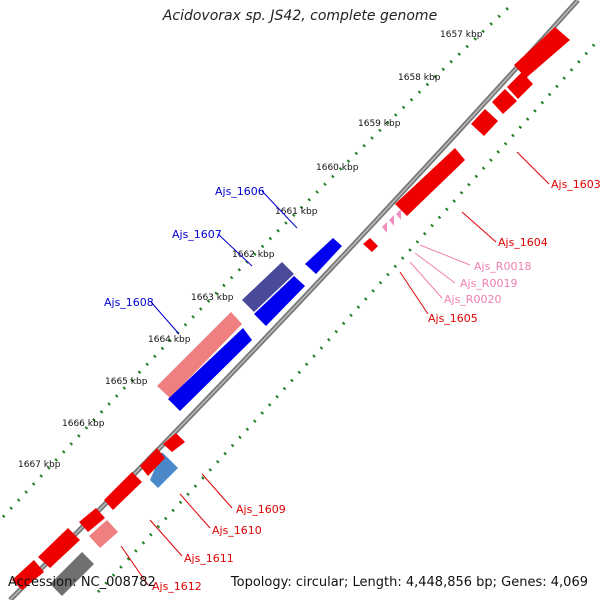  I want to click on gene-label-ajs-r0018: Ajs_R0018, so click(502, 266).